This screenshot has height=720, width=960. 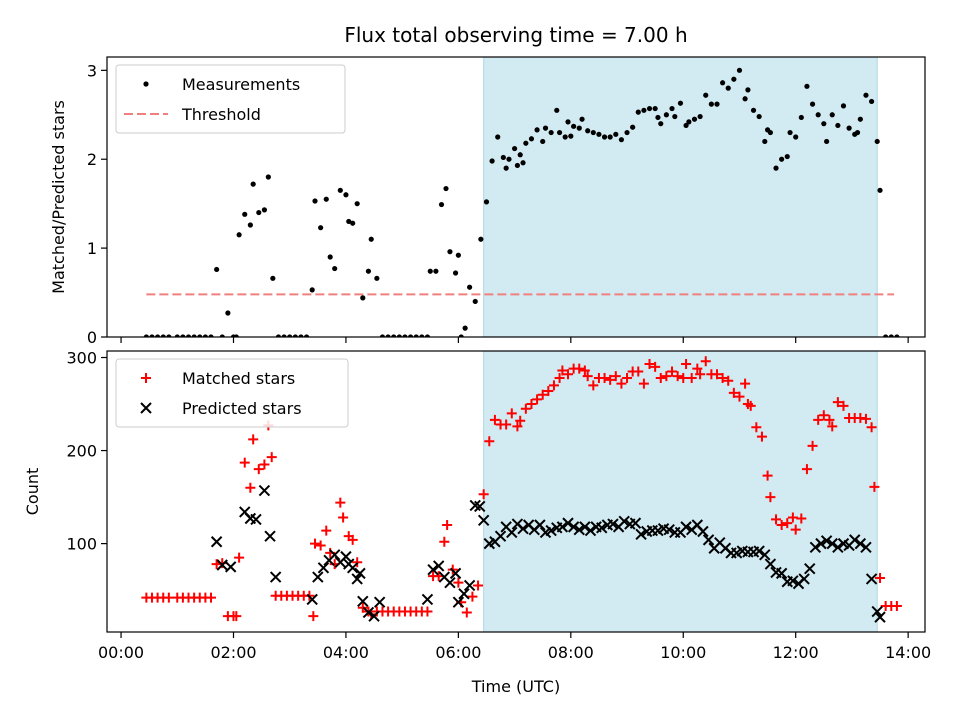 What do you see at coordinates (146, 408) in the screenshot?
I see `legend-x-marker` at bounding box center [146, 408].